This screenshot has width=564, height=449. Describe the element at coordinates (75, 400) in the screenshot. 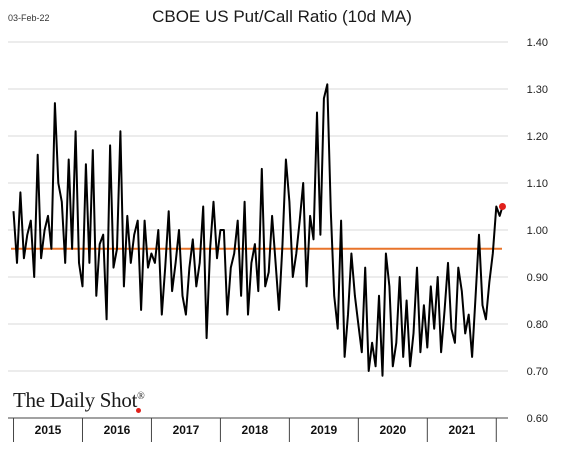

I see `brand-name: The Daily Shot` at that location.